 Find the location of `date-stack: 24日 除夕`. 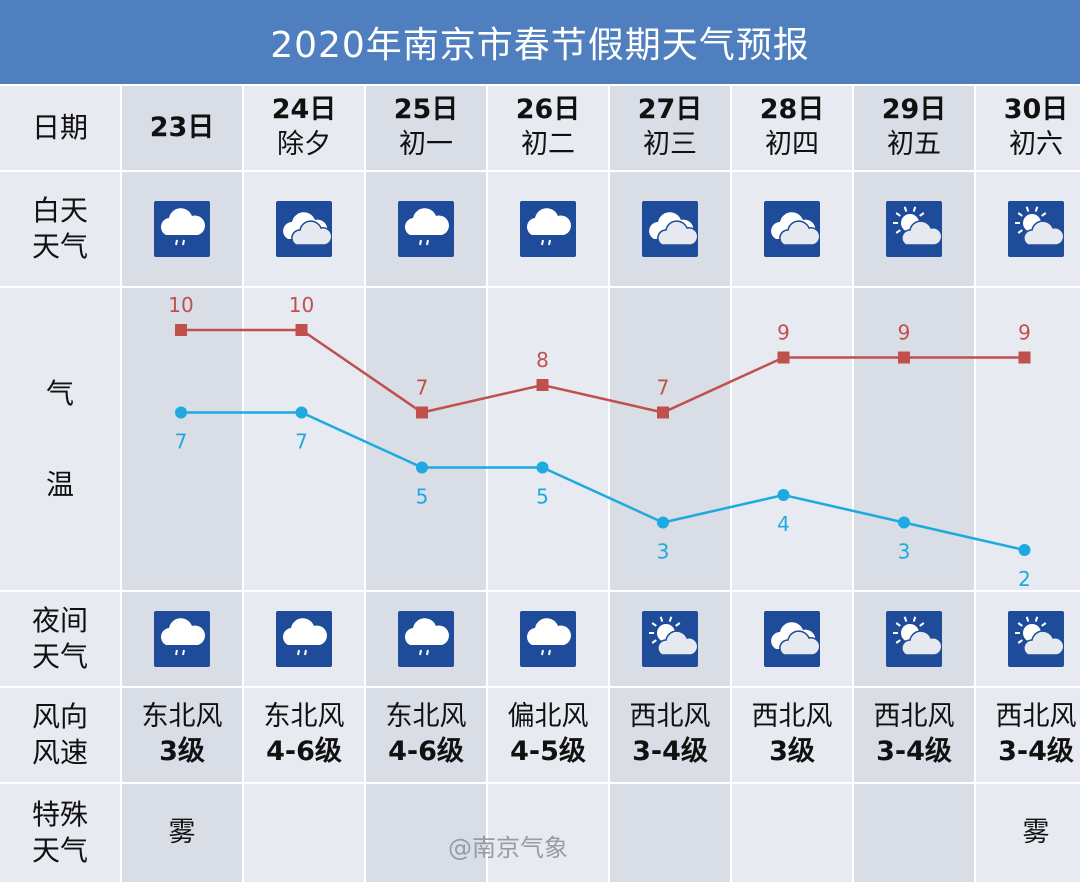

date-stack: 24日 除夕 is located at coordinates (304, 127).